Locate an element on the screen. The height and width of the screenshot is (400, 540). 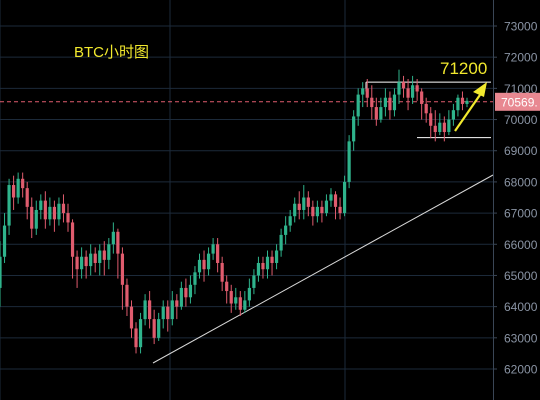
price-axis-bg is located at coordinates (516, 200).